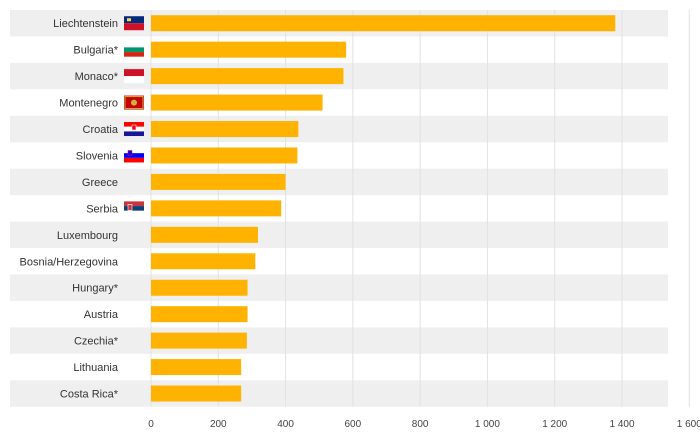  What do you see at coordinates (134, 76) in the screenshot?
I see `monaco-flag` at bounding box center [134, 76].